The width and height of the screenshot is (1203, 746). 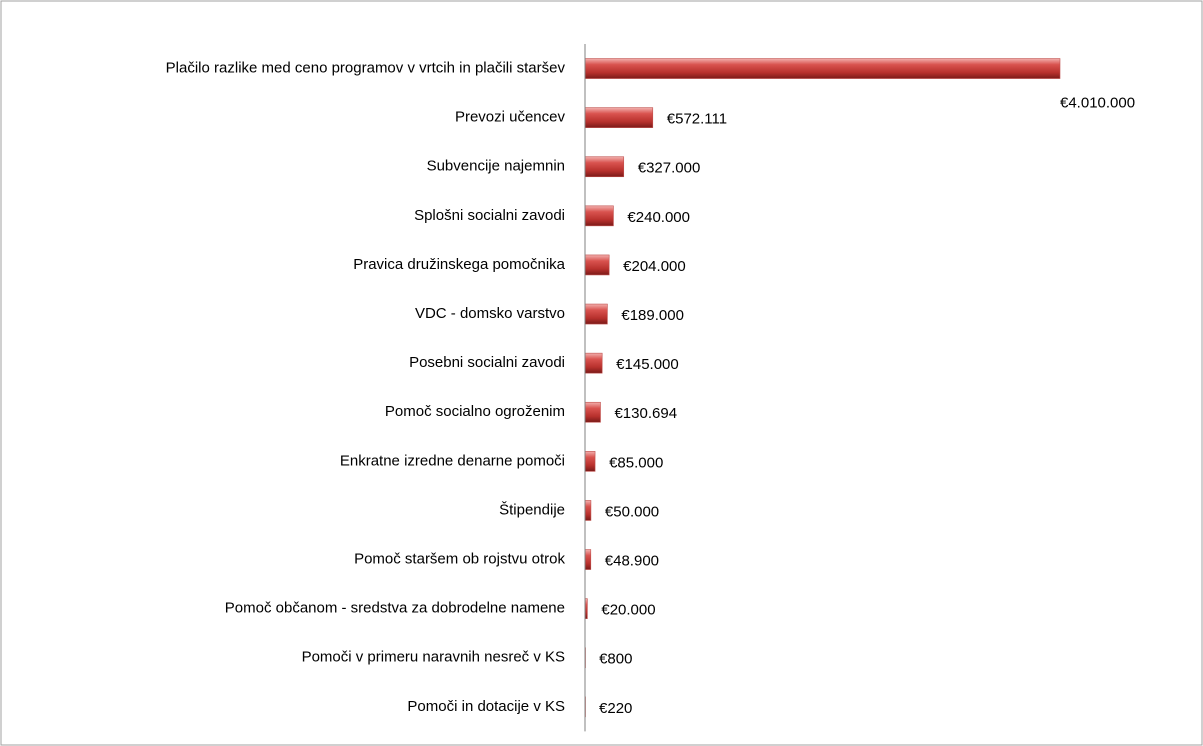 I want to click on value-label: €240.000, so click(x=658, y=217).